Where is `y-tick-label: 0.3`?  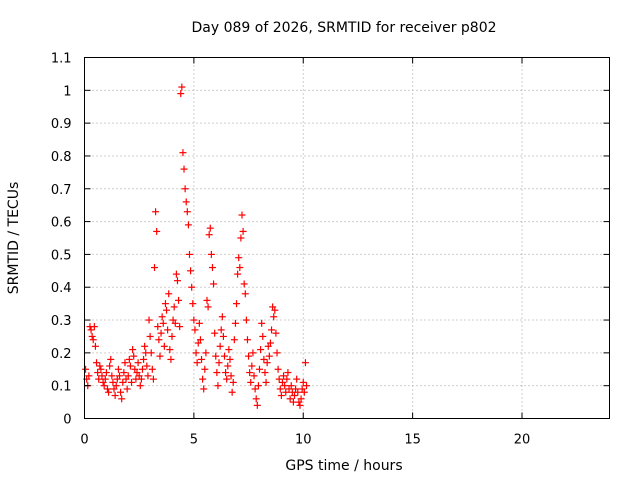 y-tick-label: 0.3 is located at coordinates (61, 321).